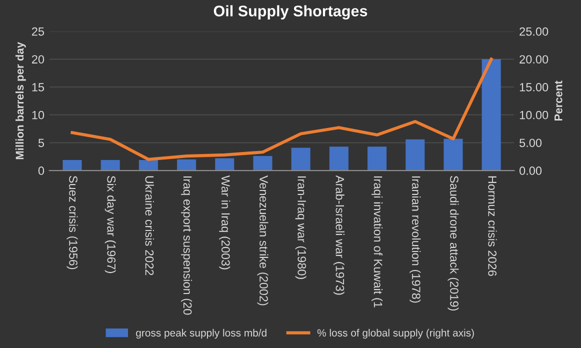  Describe the element at coordinates (149, 226) in the screenshot. I see `x-tick-label: Ukraine crisis 2022` at that location.